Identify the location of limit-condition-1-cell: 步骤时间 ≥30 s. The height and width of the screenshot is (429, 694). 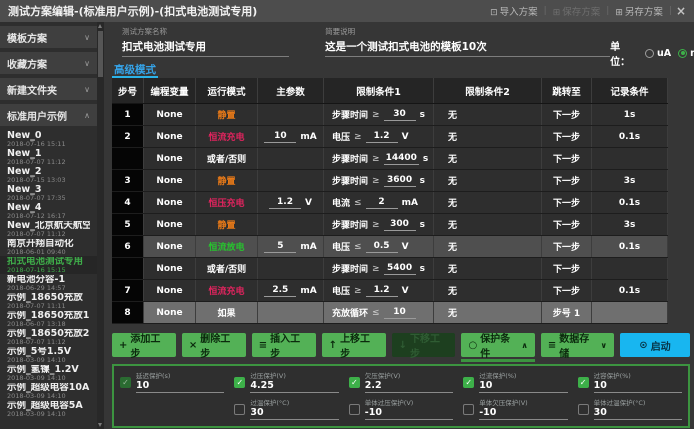
(379, 114).